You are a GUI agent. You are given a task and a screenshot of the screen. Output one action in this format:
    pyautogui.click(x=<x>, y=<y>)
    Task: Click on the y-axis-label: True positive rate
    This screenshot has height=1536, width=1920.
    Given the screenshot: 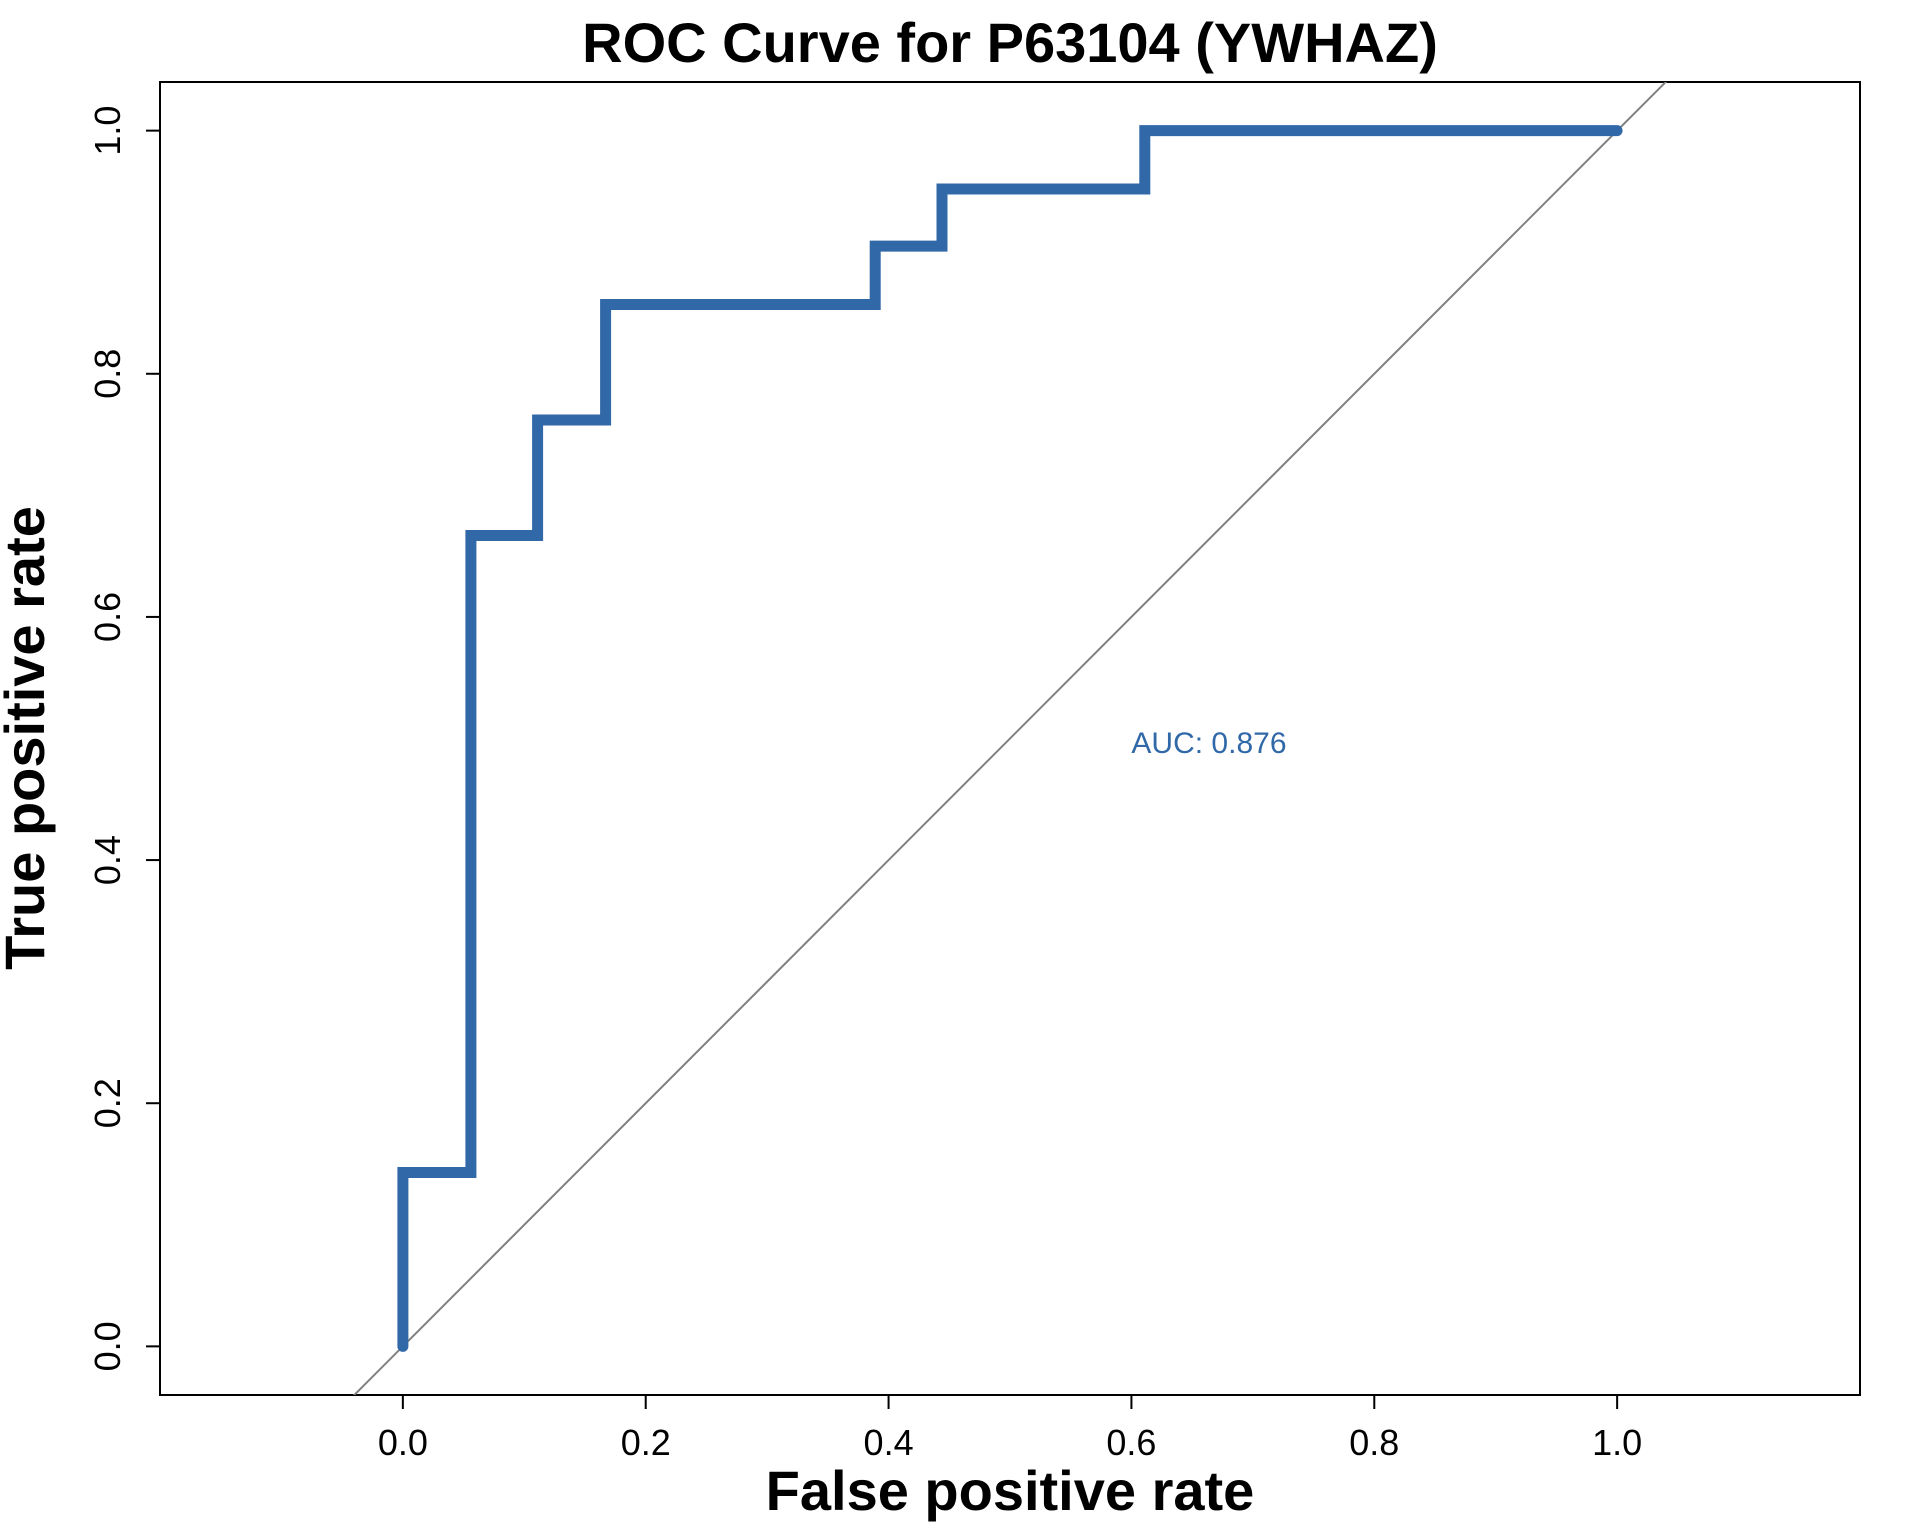 What is the action you would take?
    pyautogui.click(x=28, y=738)
    